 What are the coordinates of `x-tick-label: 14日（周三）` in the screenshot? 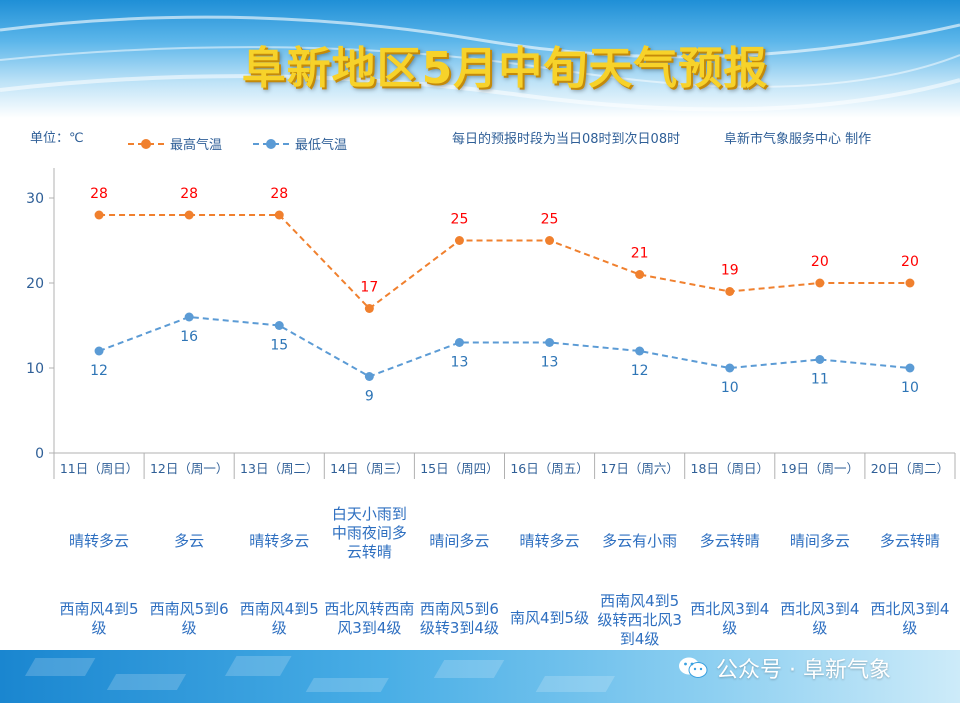 It's located at (369, 468).